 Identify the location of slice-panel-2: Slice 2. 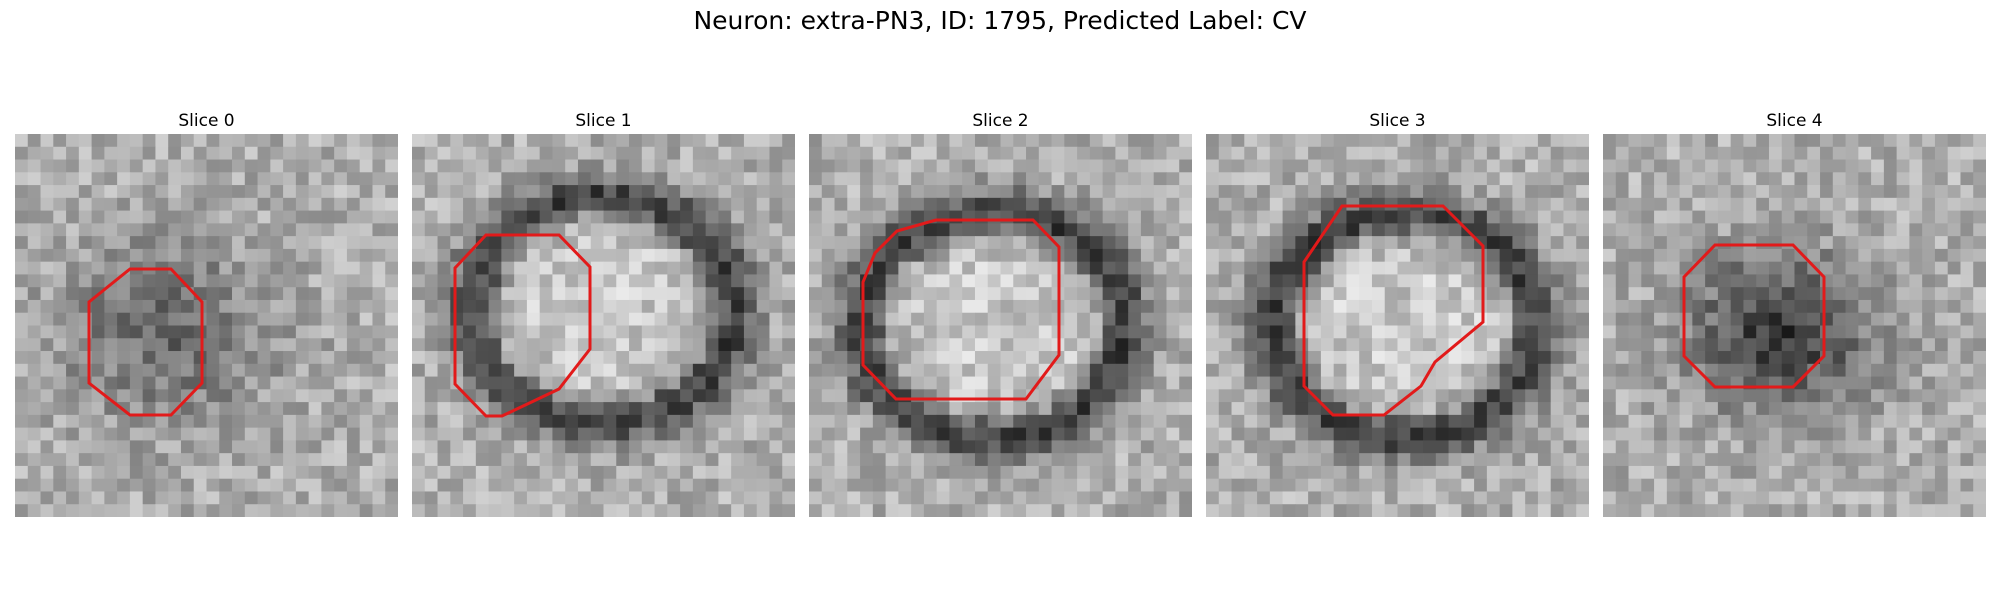
(1000, 312).